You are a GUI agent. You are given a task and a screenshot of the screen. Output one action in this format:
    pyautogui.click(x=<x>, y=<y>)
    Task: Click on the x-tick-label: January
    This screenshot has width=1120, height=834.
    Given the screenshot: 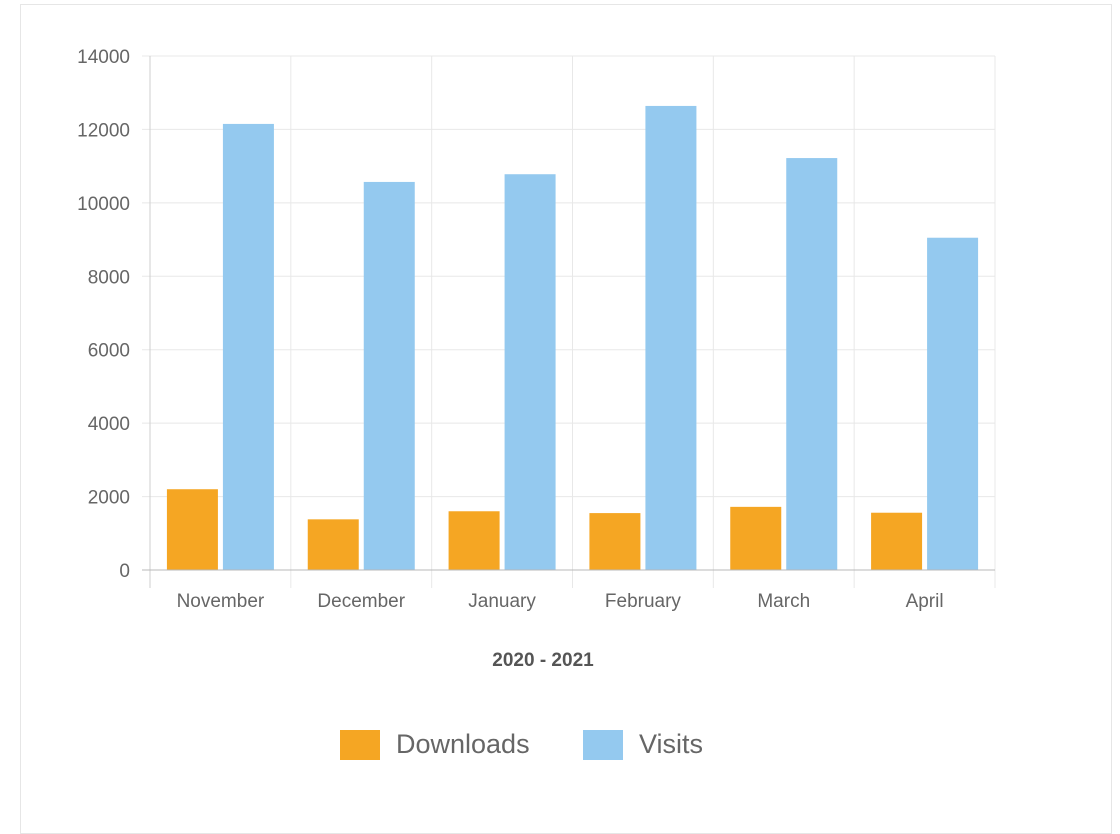 What is the action you would take?
    pyautogui.click(x=502, y=601)
    